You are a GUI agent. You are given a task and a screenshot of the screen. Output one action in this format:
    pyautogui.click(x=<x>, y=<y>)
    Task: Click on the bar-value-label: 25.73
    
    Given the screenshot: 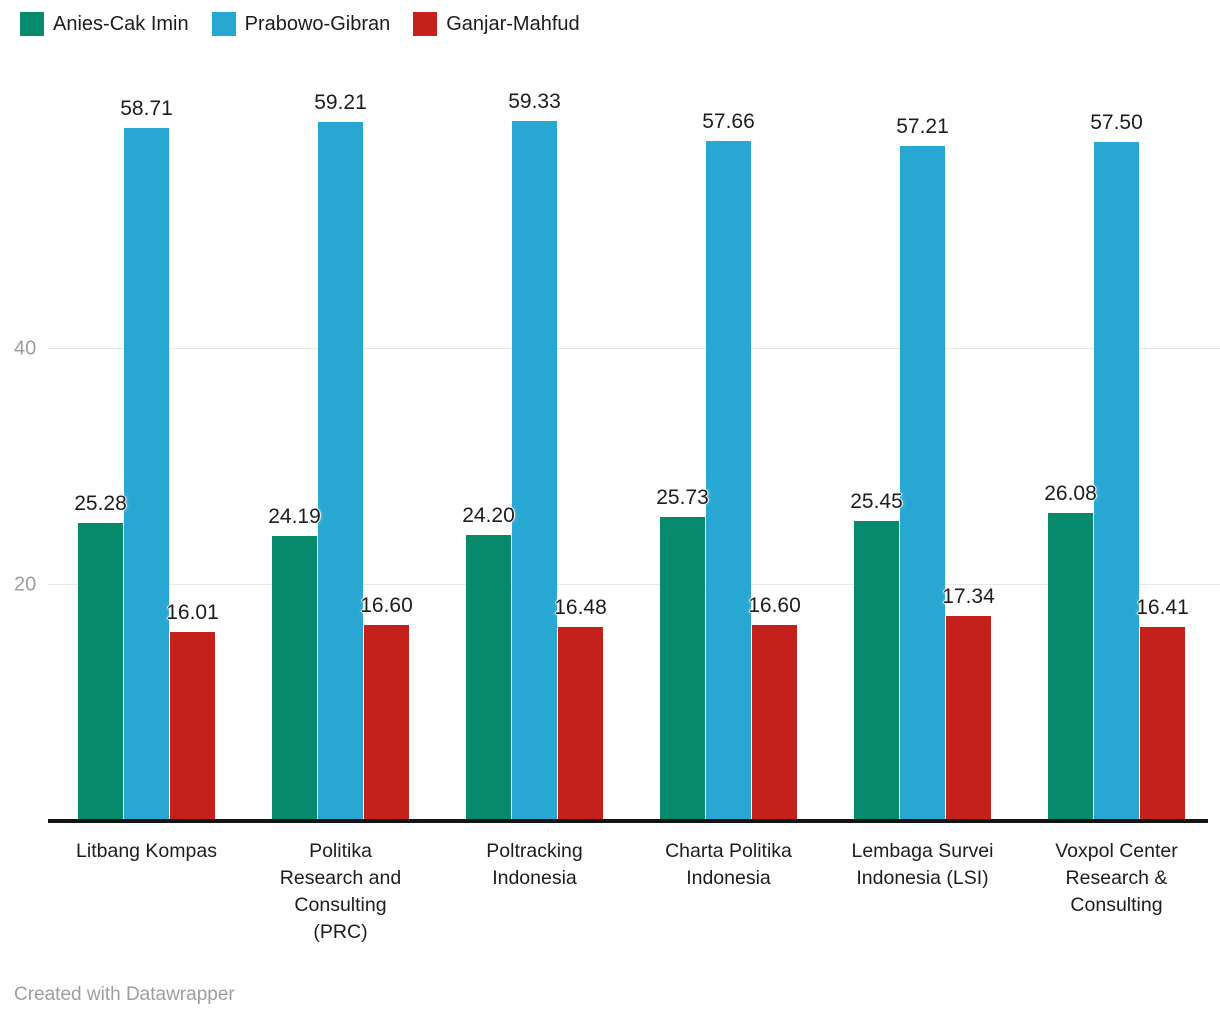 What is the action you would take?
    pyautogui.click(x=682, y=497)
    